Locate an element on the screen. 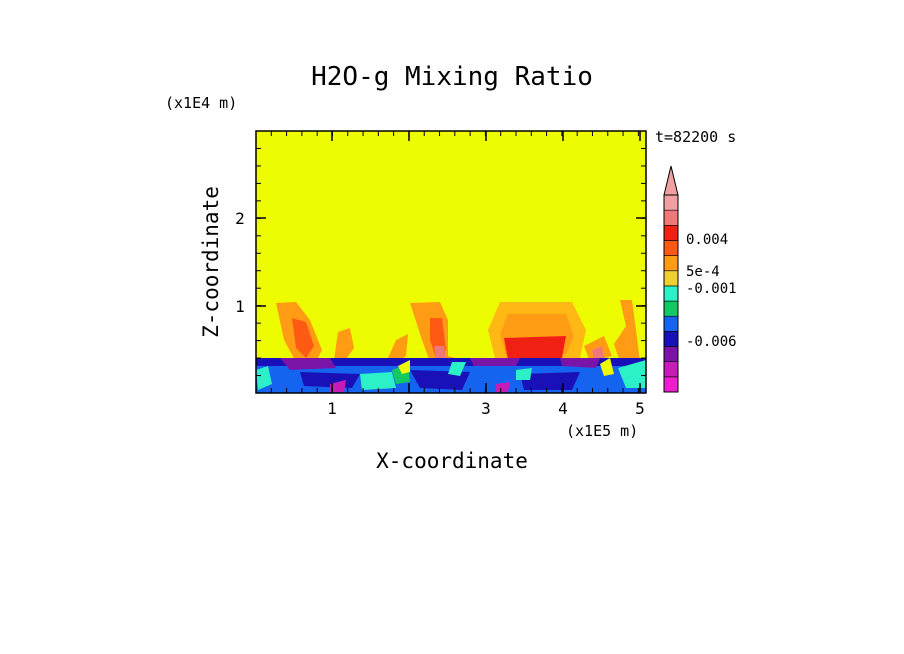 The image size is (904, 654). colorbar-tick-labels: 0.004 5e-4 -0.001 -0.006 is located at coordinates (711, 291).